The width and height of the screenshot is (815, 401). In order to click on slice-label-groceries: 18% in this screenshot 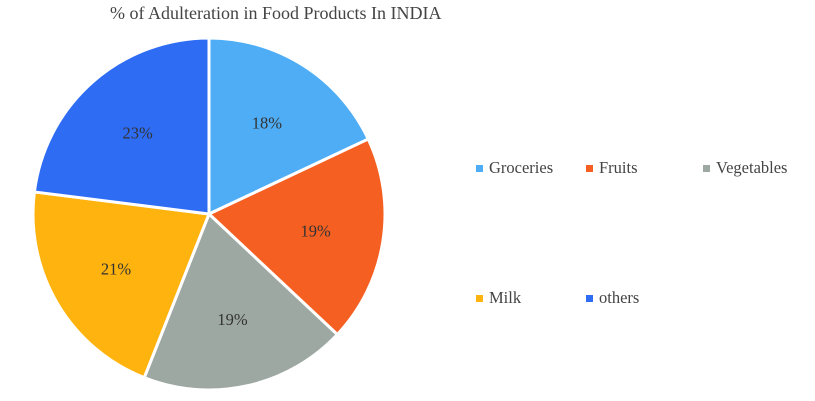, I will do `click(267, 122)`.